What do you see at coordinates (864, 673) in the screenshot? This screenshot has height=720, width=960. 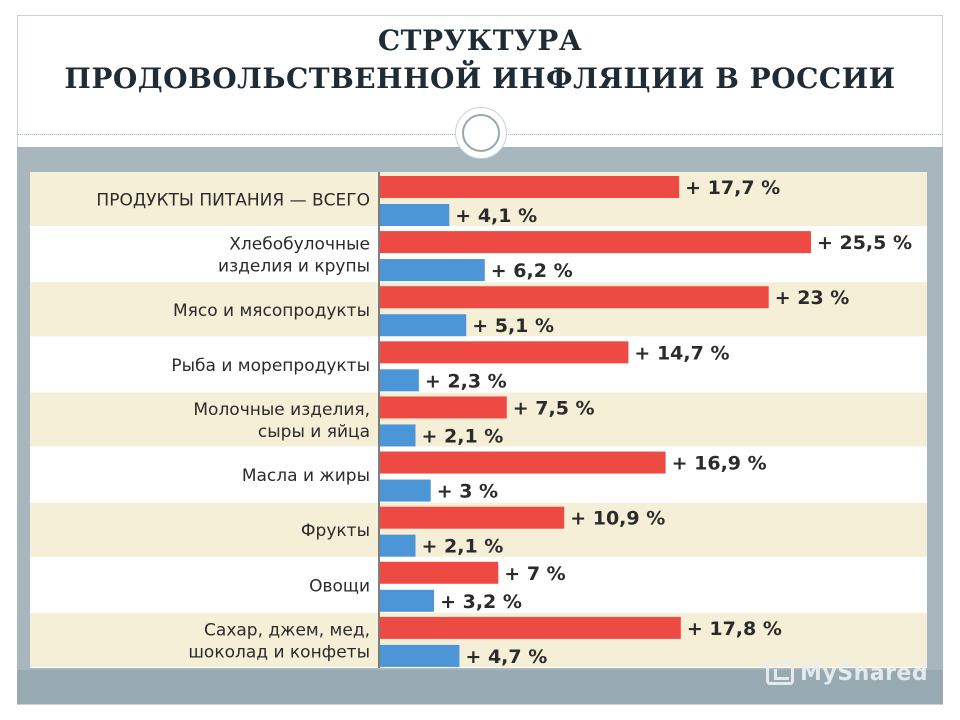 I see `watermark-text: MyShared` at bounding box center [864, 673].